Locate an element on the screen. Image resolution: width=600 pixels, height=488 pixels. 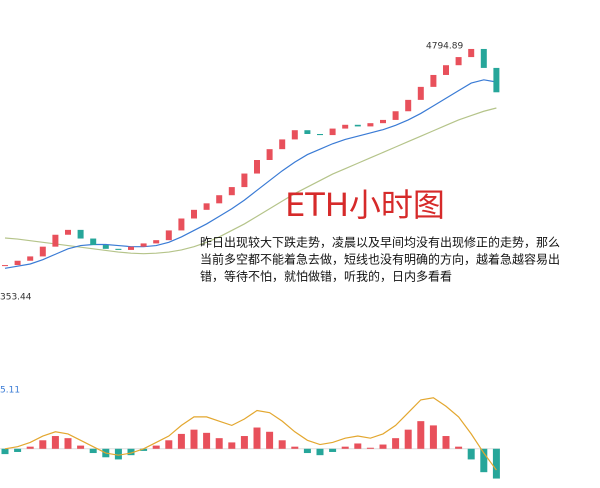
annotation-line: 昨日出现较大下跌走势，凌晨以及早间均没有出现修正的走势，那么 is located at coordinates (380, 242).